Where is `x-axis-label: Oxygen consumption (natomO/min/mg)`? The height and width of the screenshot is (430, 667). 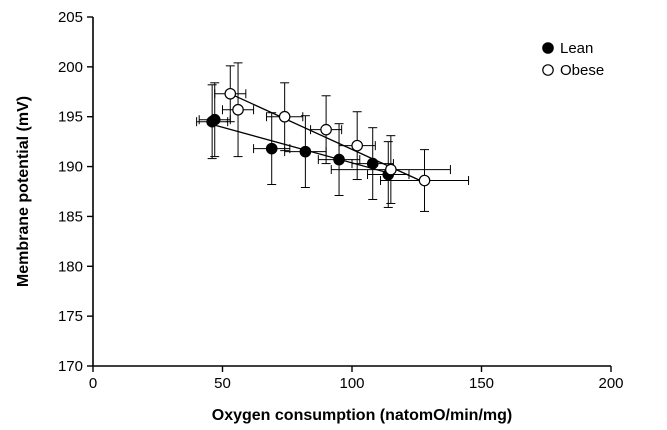 x-axis-label: Oxygen consumption (natomO/min/mg) is located at coordinates (362, 415).